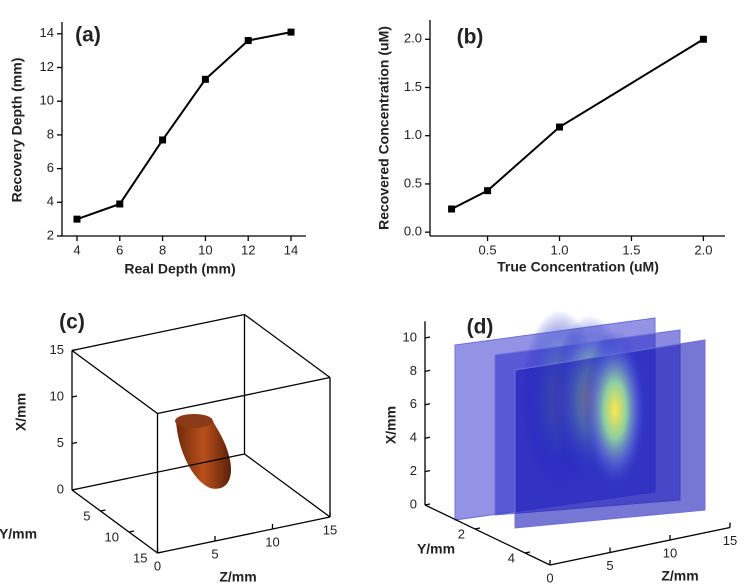 The height and width of the screenshot is (587, 746). I want to click on x-tick-label: 8, so click(162, 249).